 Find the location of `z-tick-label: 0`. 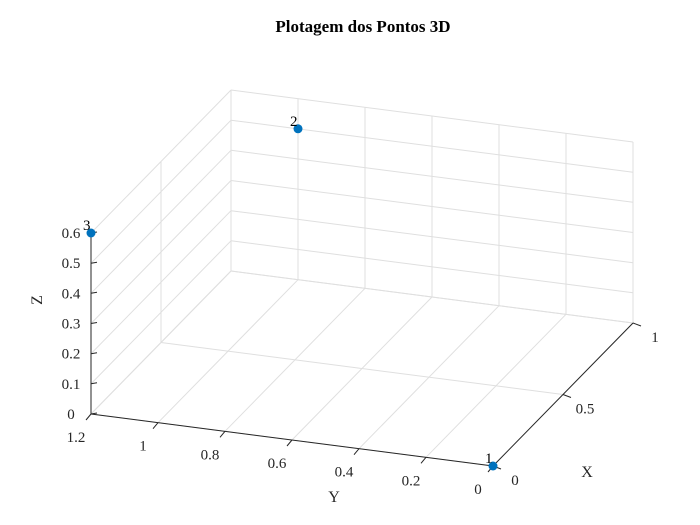

z-tick-label: 0 is located at coordinates (71, 415).